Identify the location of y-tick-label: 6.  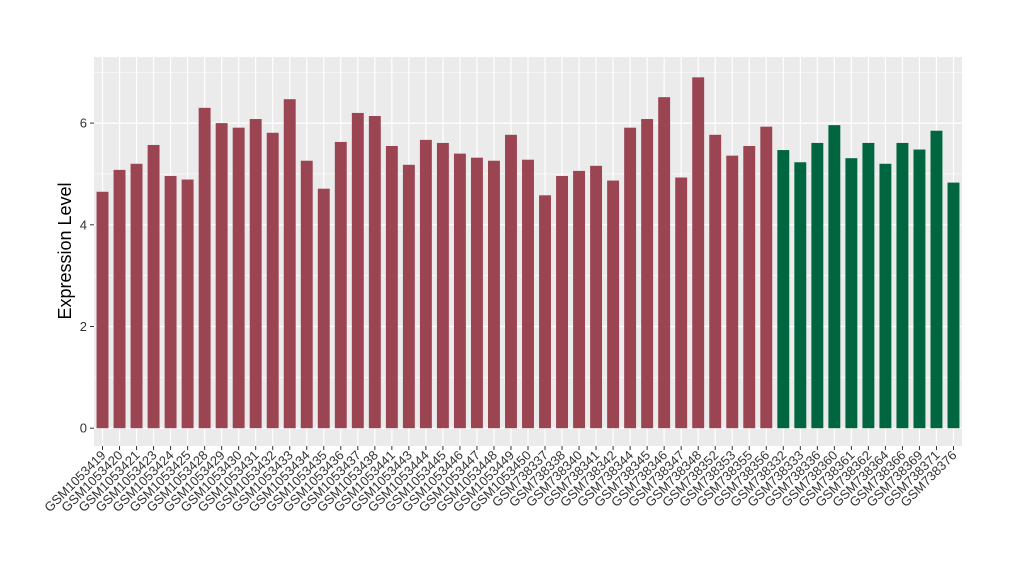
(83, 123).